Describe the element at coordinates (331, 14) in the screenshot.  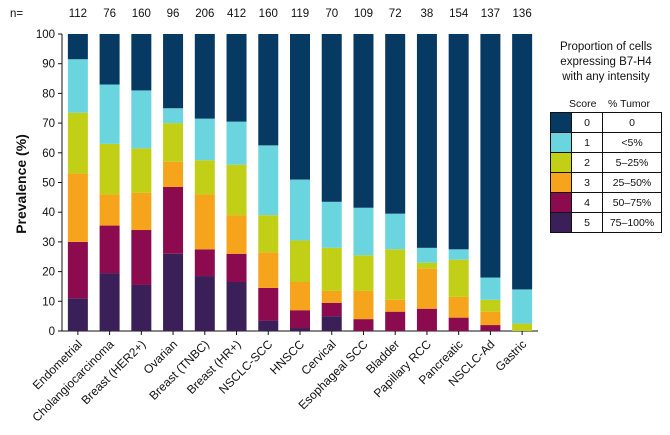
I see `sample-size-label: 70` at that location.